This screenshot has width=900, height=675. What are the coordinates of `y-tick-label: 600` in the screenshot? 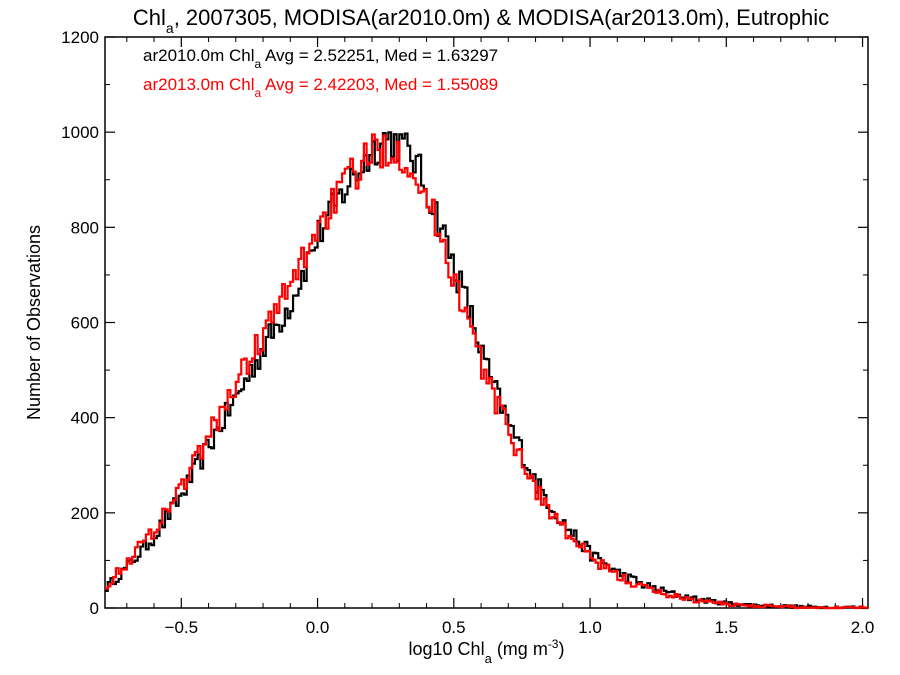 It's located at (85, 323).